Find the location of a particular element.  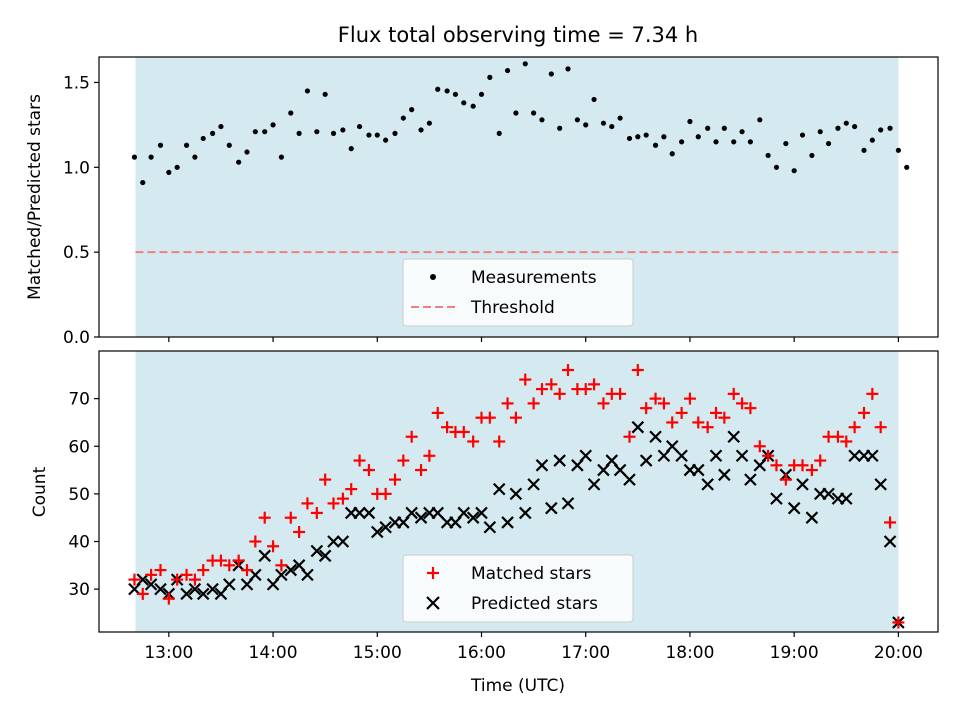

legend-predicted-marker is located at coordinates (433, 603).